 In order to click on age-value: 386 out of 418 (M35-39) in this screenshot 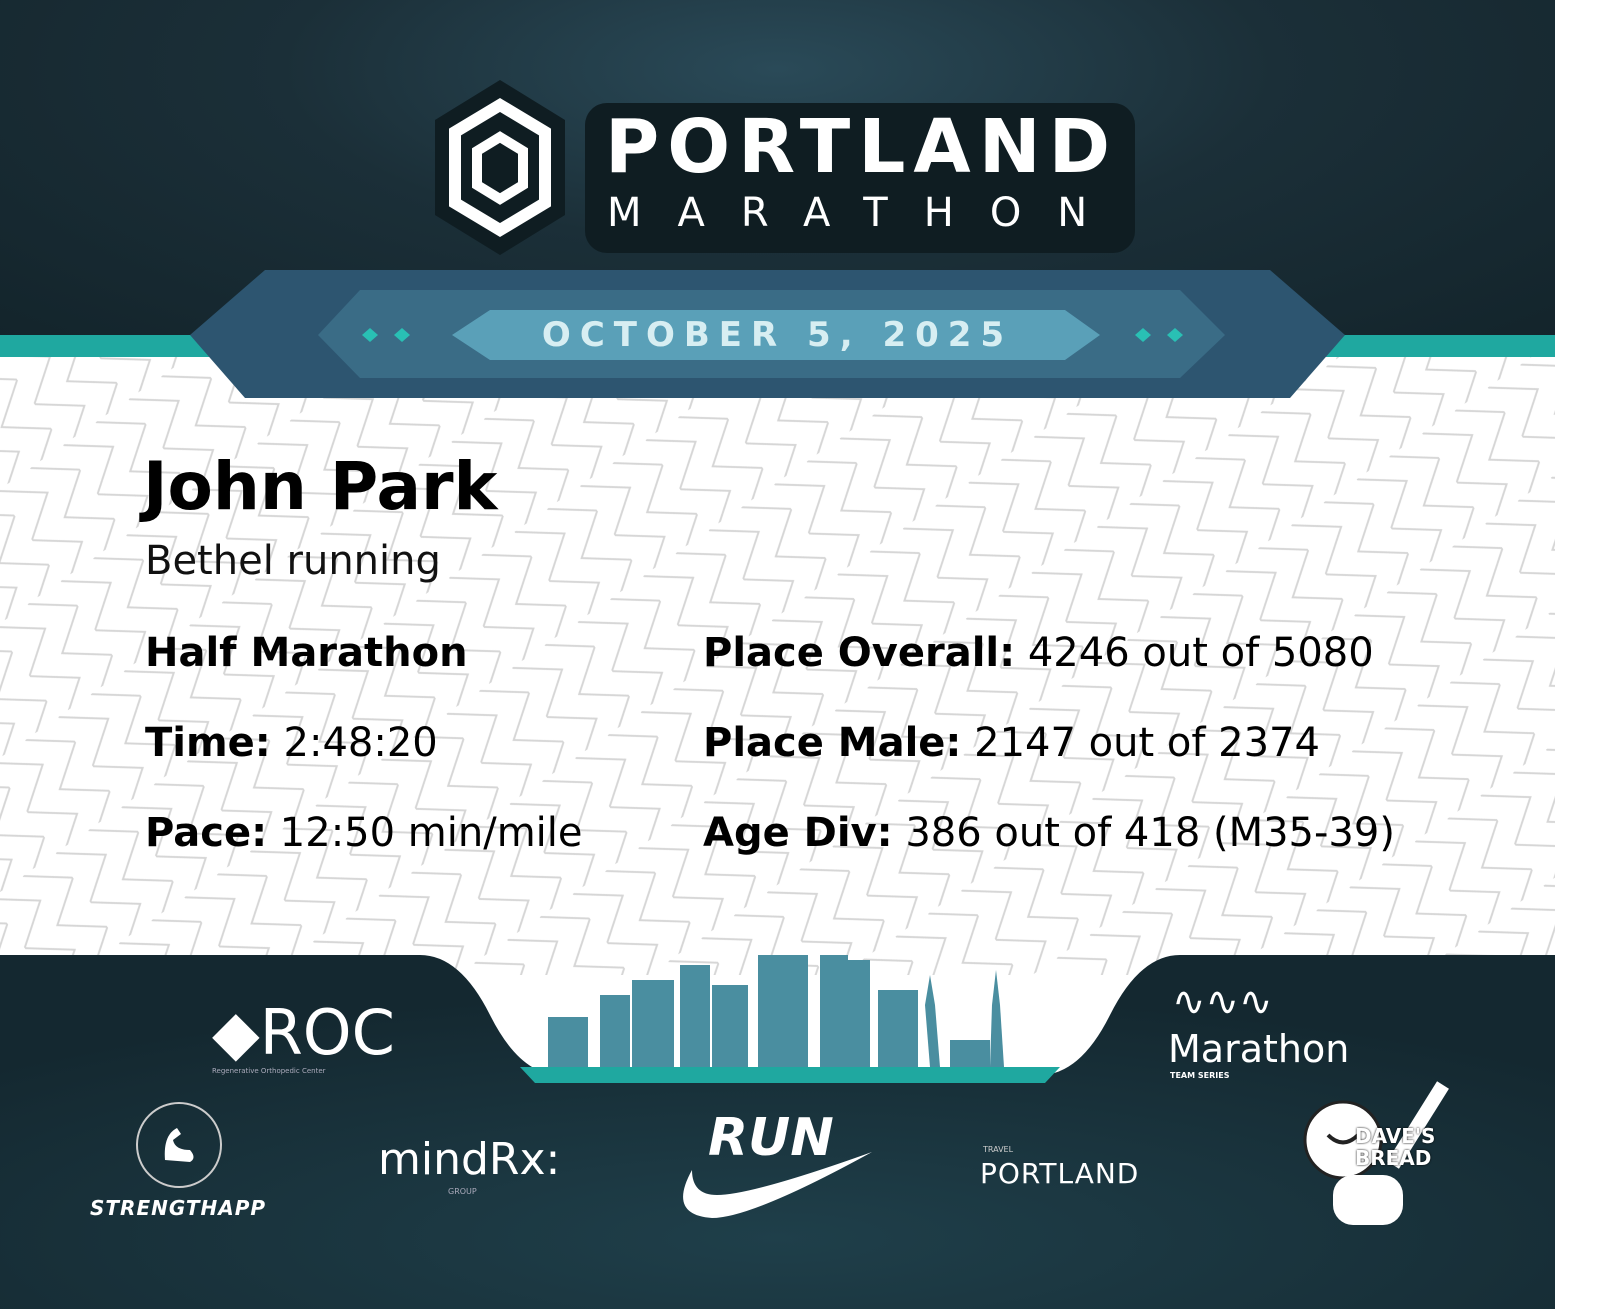, I will do `click(1150, 833)`.